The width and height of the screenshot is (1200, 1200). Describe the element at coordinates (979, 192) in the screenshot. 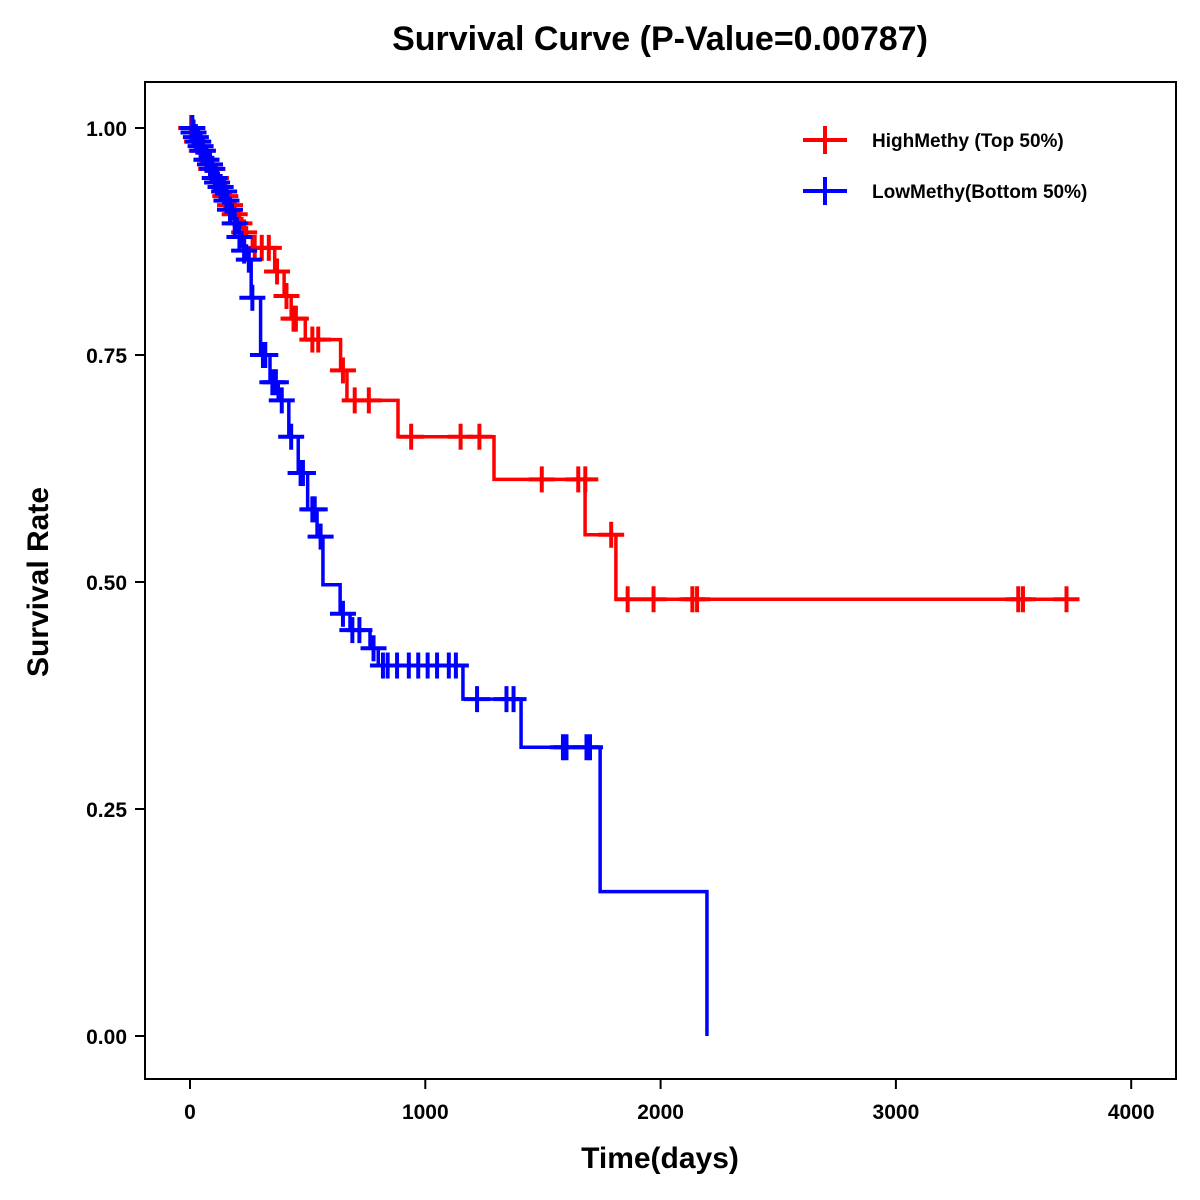

I see `legend-label: LowMethy(Bottom 50%)` at that location.